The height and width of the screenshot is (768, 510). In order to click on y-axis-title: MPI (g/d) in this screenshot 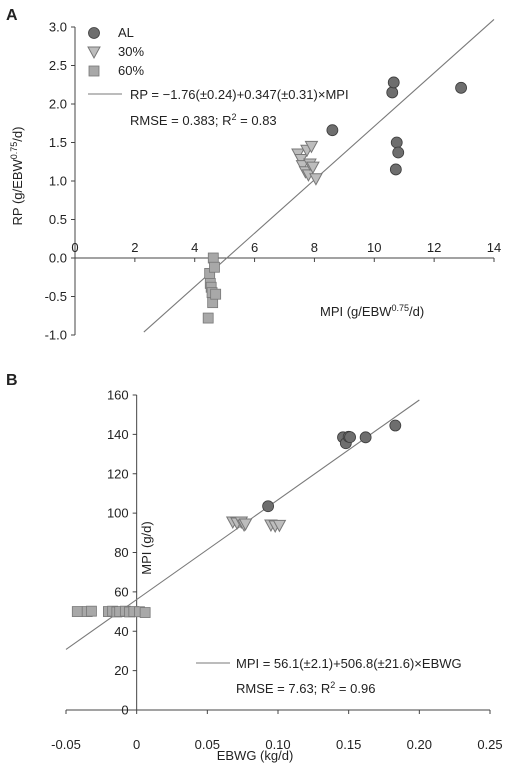, I will do `click(146, 547)`.